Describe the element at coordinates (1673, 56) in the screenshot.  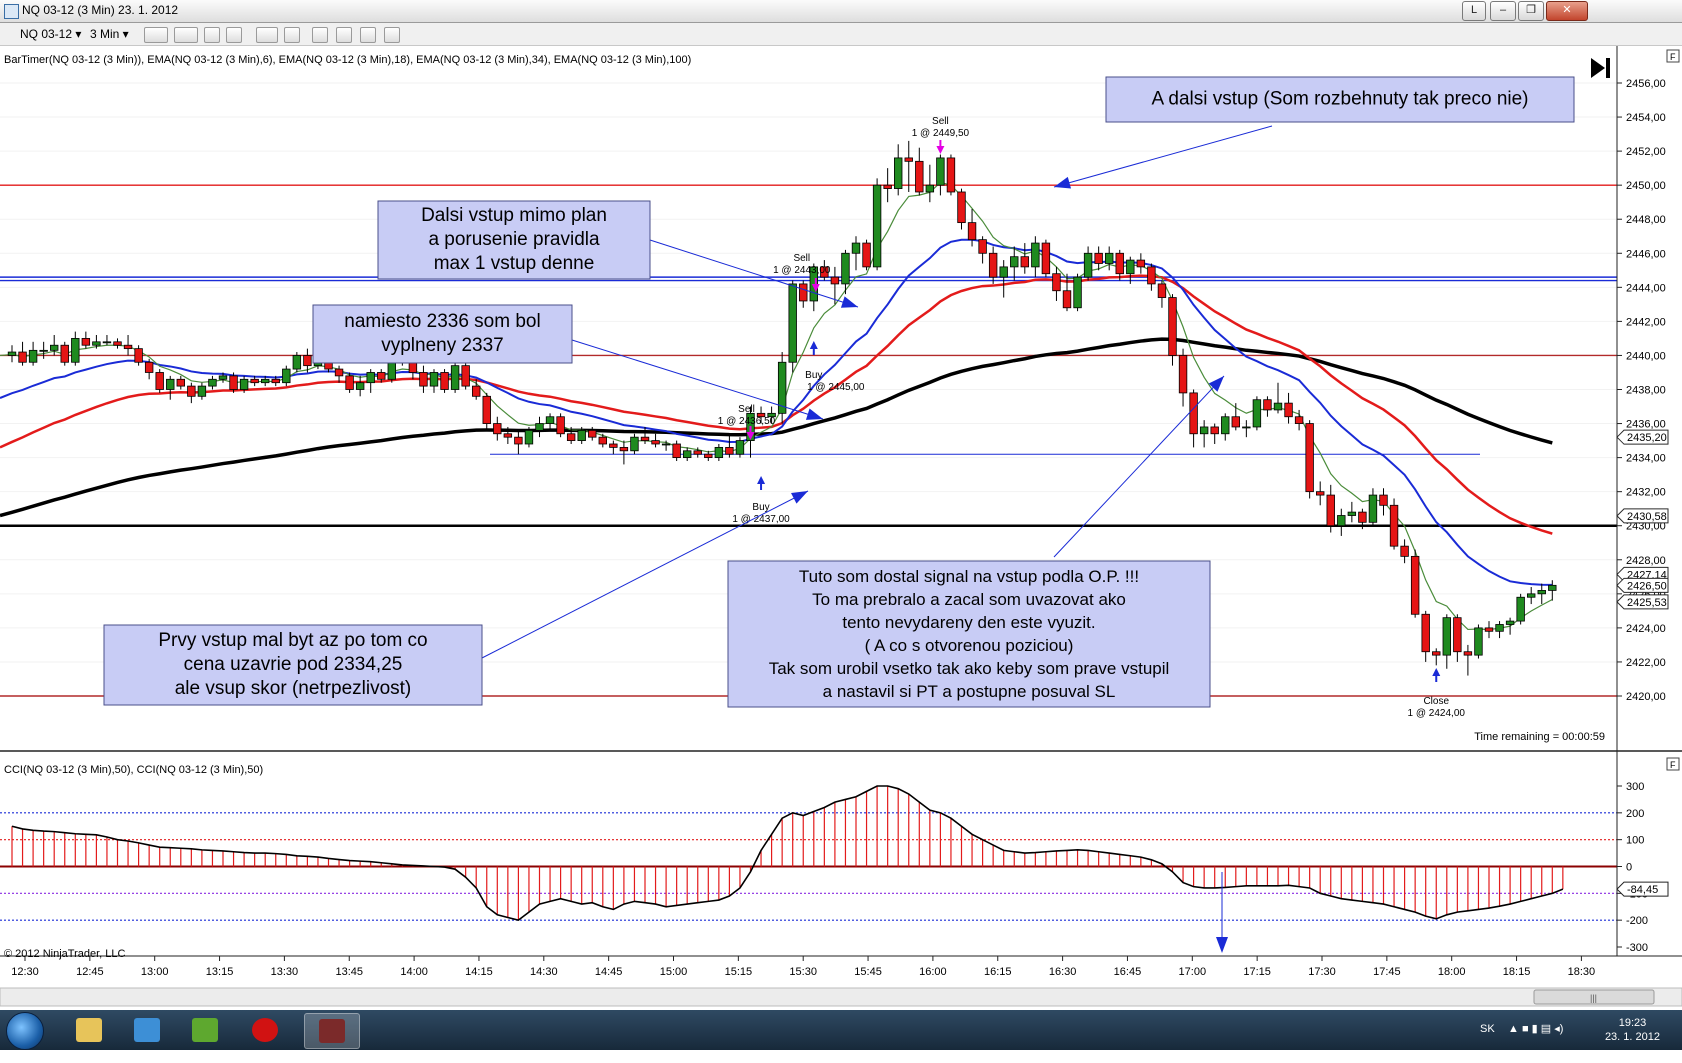
I see `panel-properties-icon: F` at that location.